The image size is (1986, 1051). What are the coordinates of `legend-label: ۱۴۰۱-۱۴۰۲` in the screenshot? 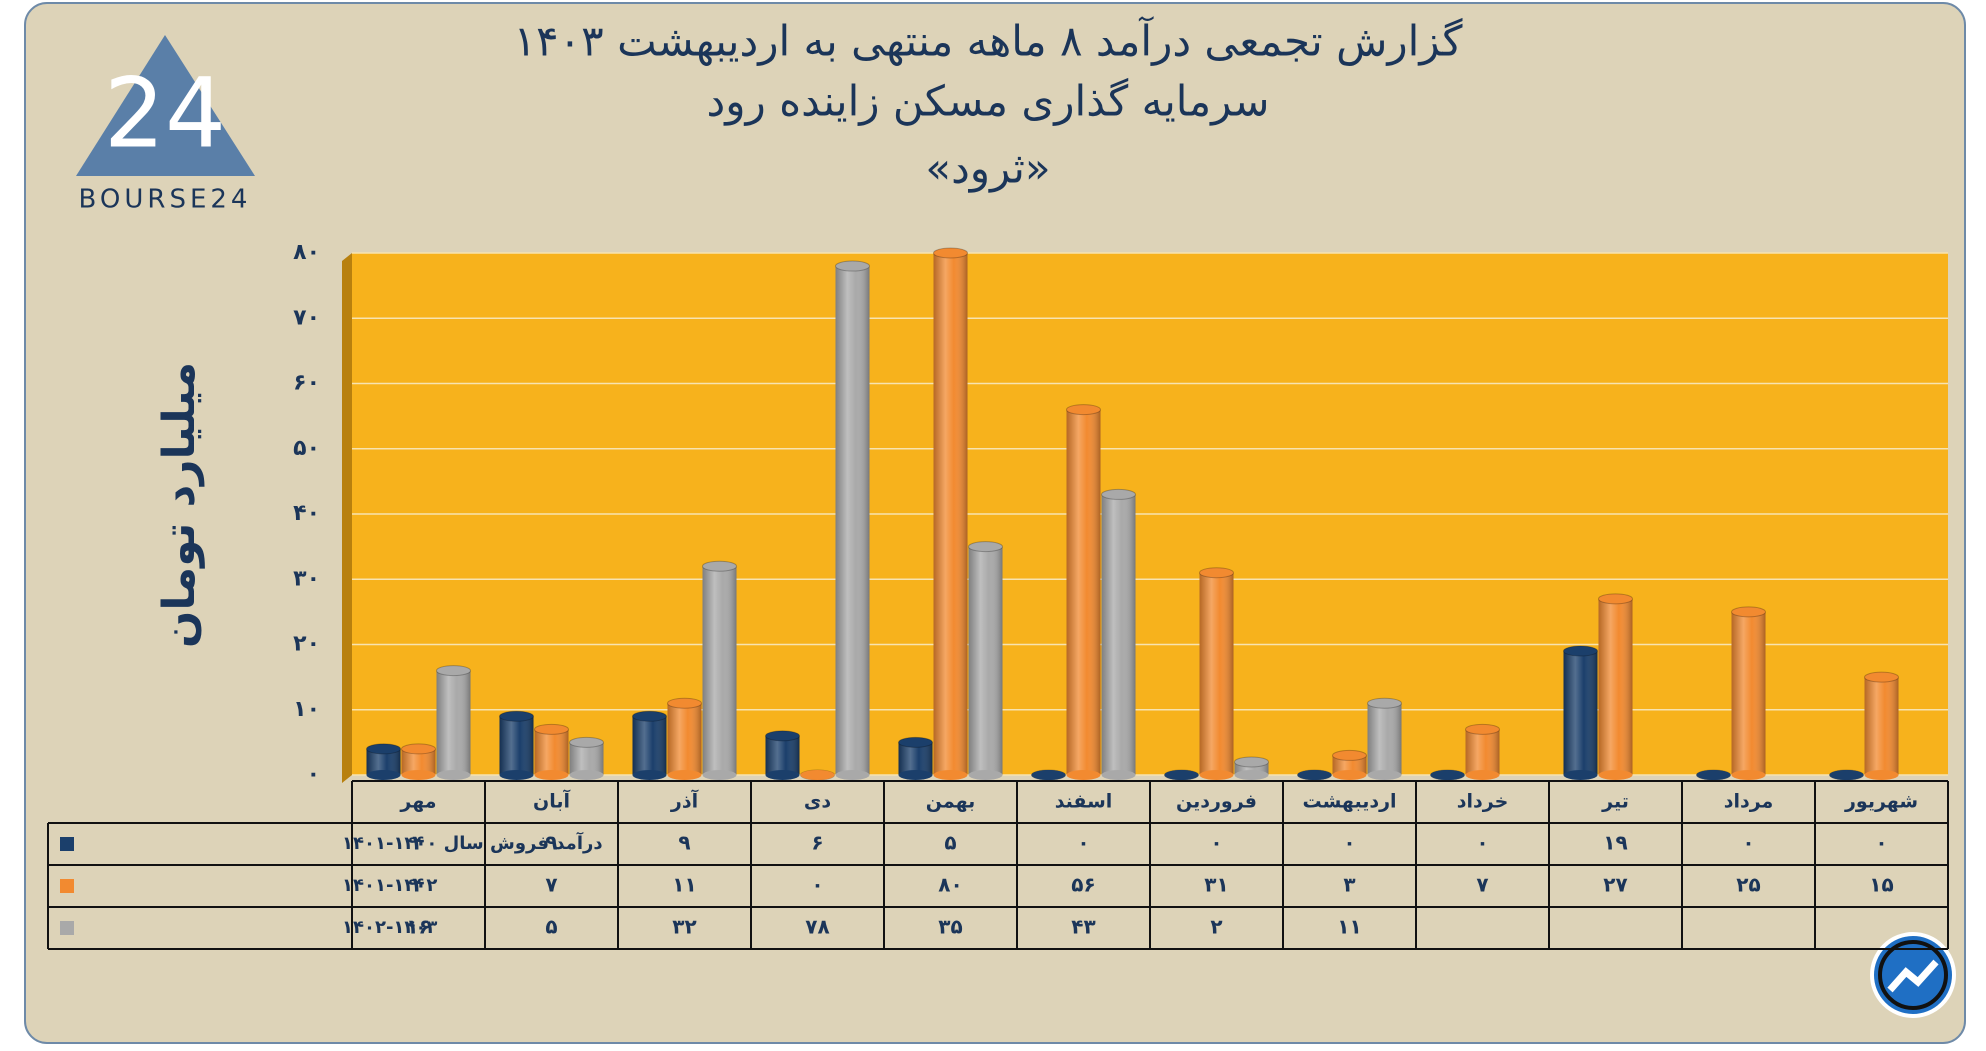 It's located at (389, 885).